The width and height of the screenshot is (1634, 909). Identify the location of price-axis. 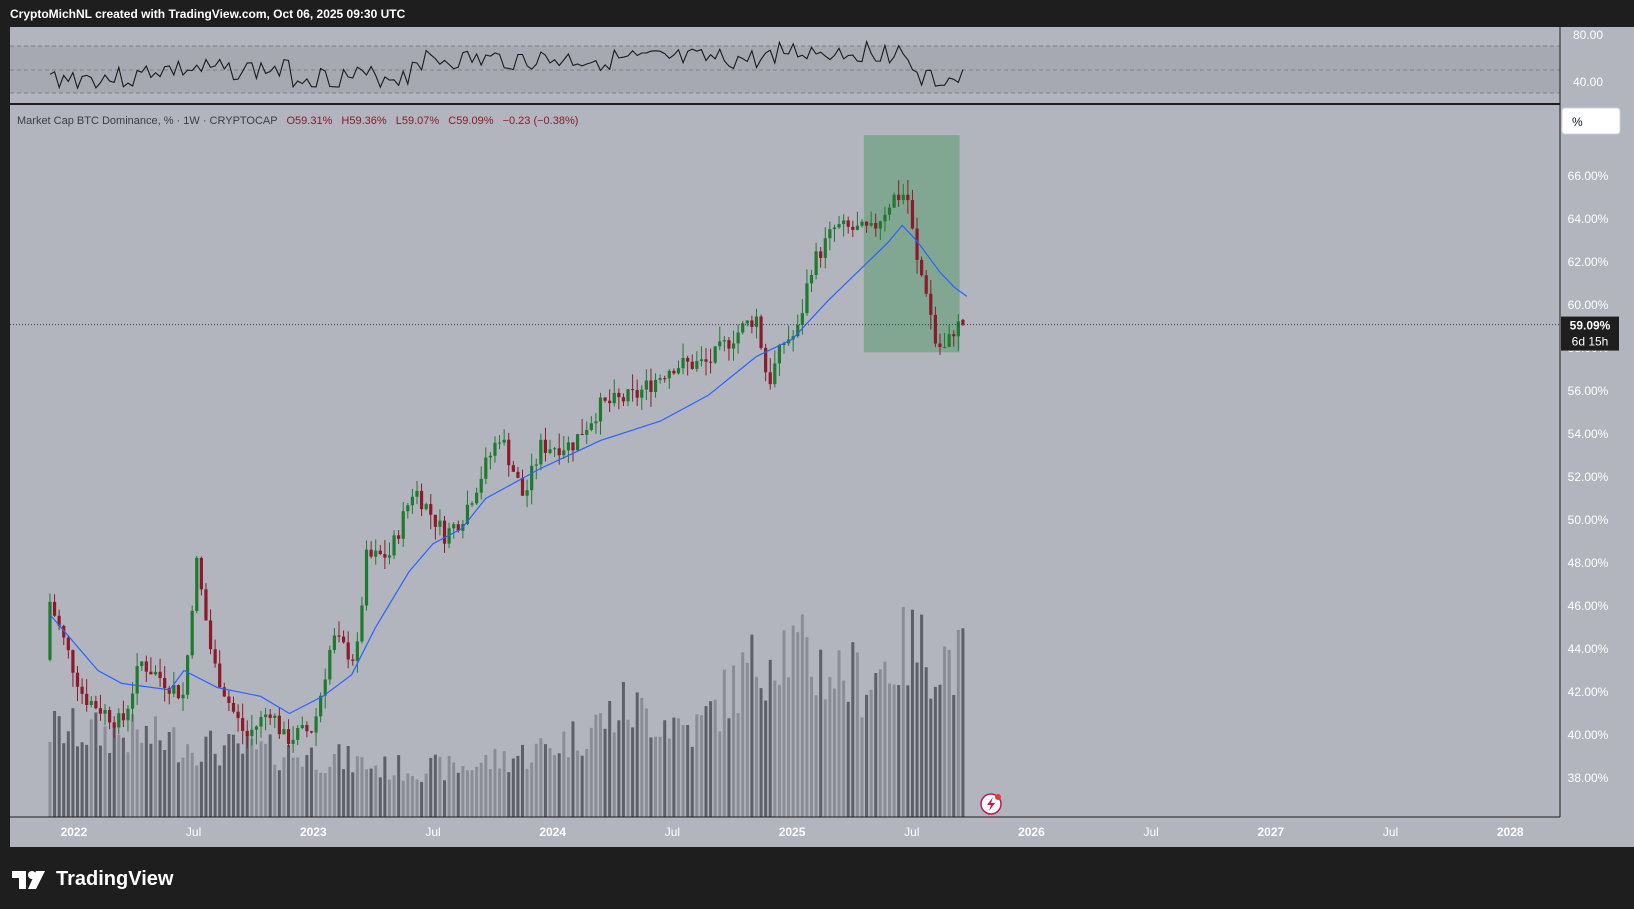
(1597, 422).